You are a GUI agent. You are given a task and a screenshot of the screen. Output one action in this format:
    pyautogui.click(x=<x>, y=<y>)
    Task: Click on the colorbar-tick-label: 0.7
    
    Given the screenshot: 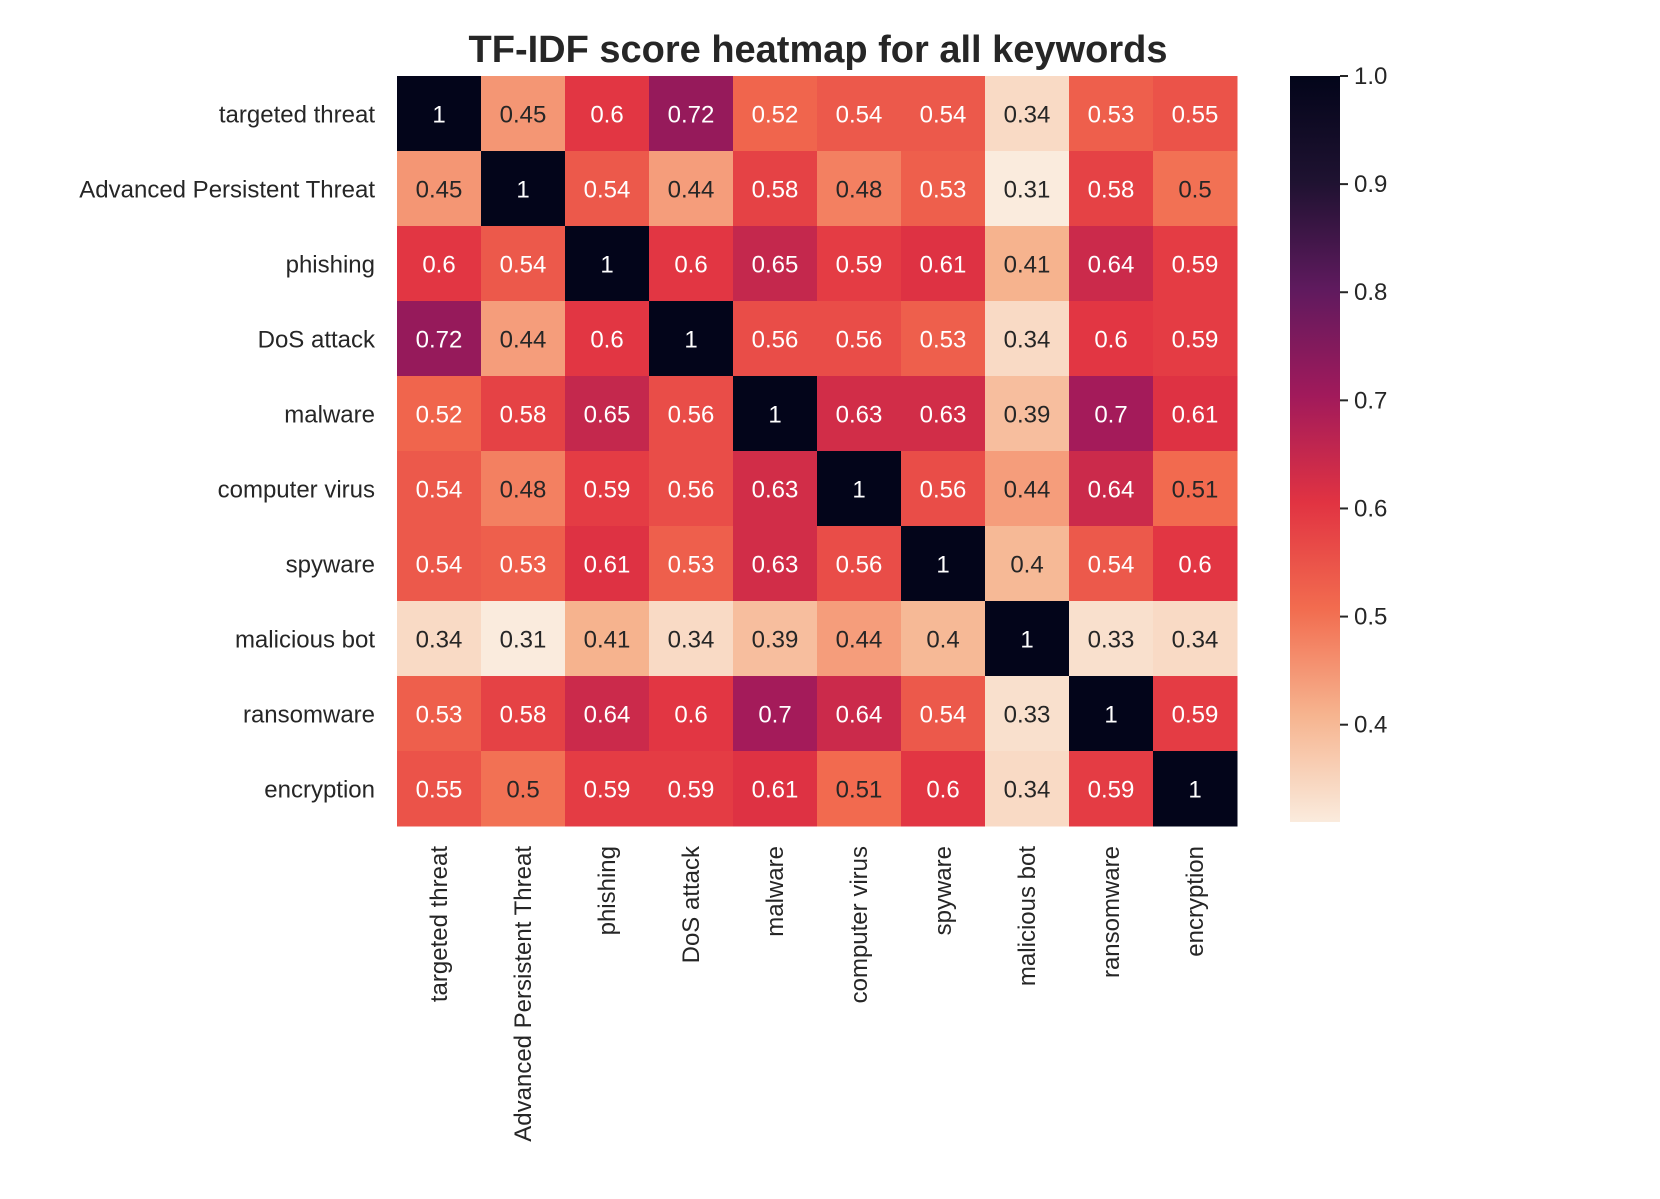 What is the action you would take?
    pyautogui.click(x=1370, y=400)
    